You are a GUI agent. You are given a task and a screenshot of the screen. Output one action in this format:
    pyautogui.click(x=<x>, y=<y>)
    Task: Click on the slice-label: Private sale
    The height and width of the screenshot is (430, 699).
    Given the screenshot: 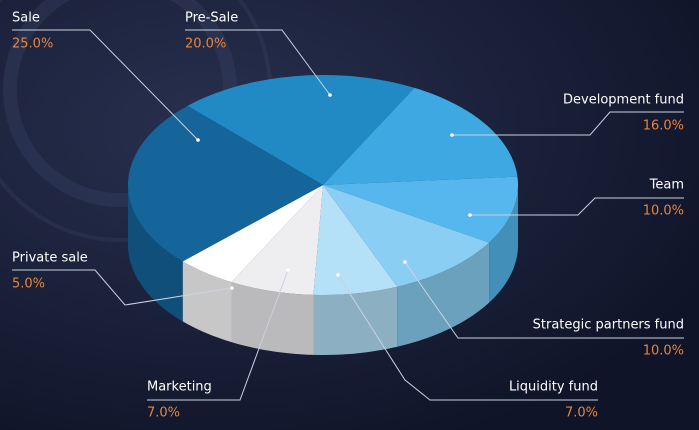 What is the action you would take?
    pyautogui.click(x=50, y=258)
    